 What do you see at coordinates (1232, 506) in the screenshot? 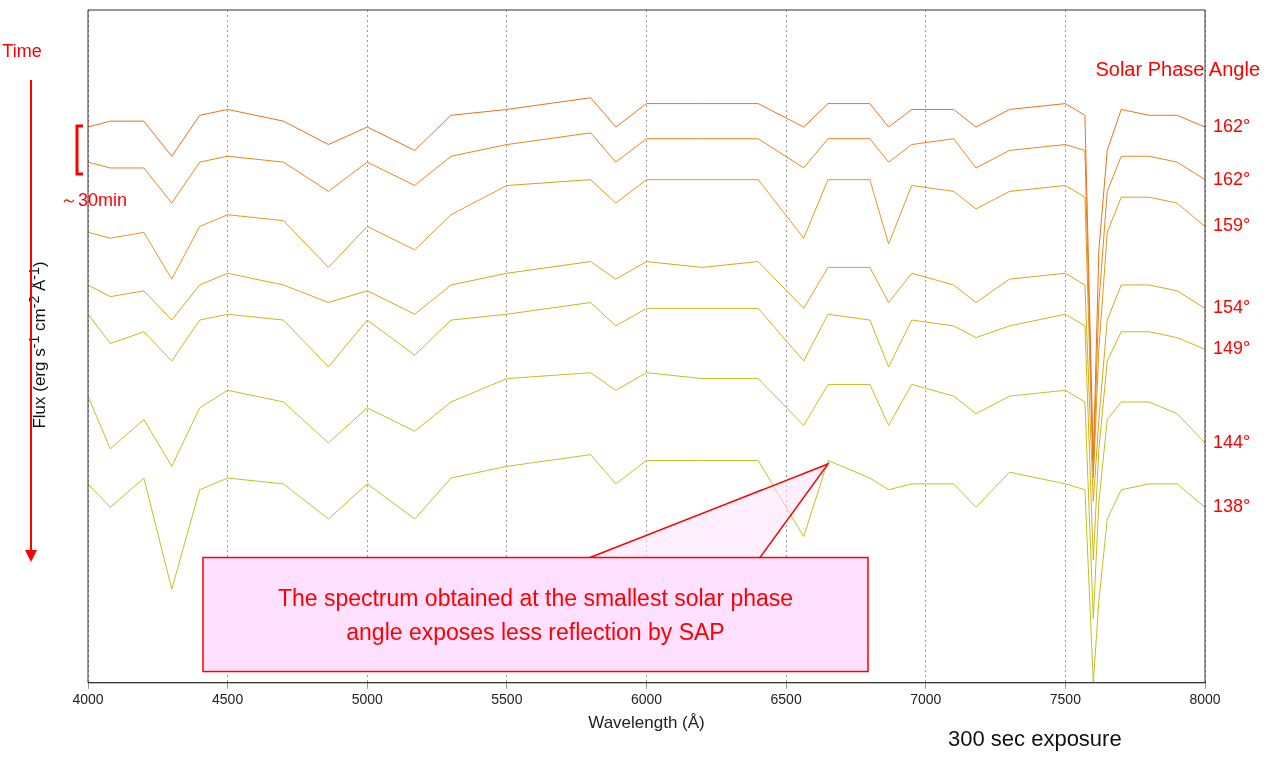
I see `series-label: 138°` at bounding box center [1232, 506].